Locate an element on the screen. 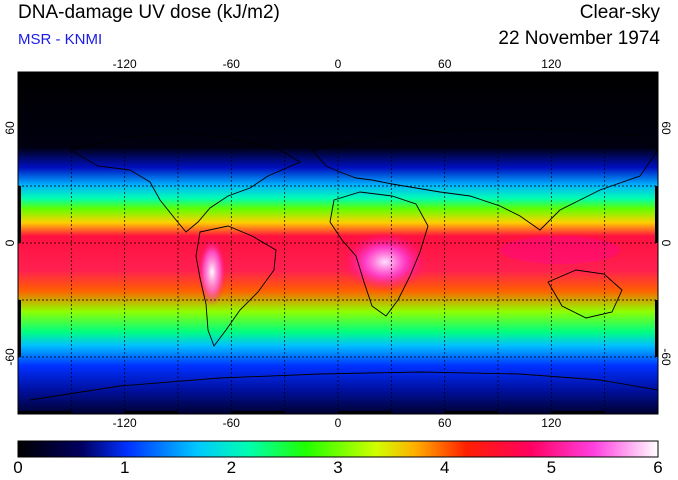 The image size is (678, 480). colorbar-label-1: 1 is located at coordinates (124, 467).